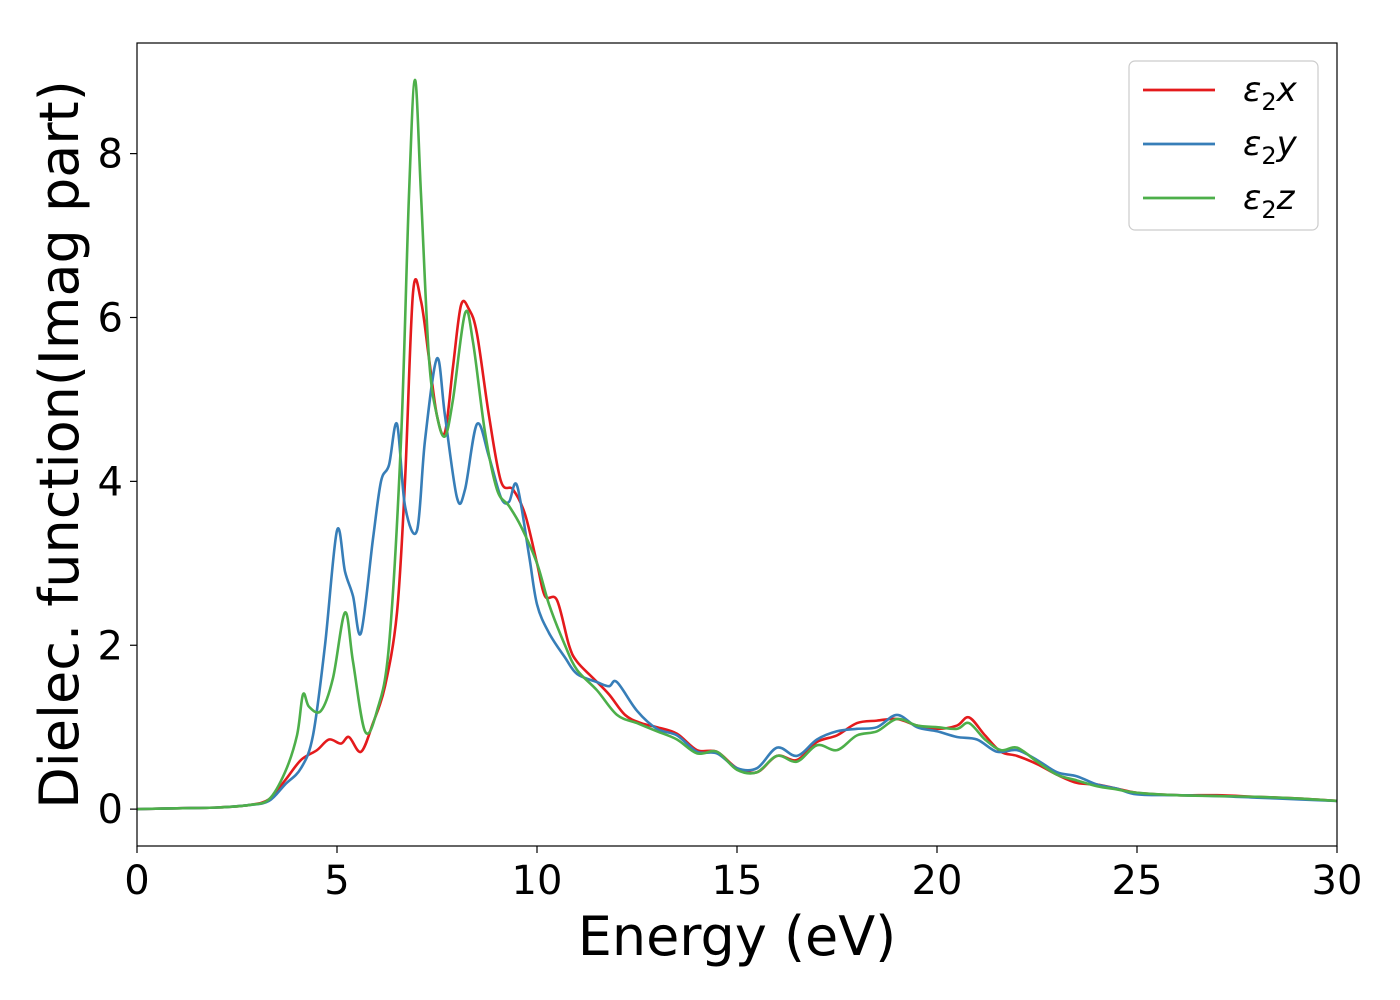 This screenshot has height=1000, width=1400. I want to click on legend-label-x: ε2x, so click(1270, 93).